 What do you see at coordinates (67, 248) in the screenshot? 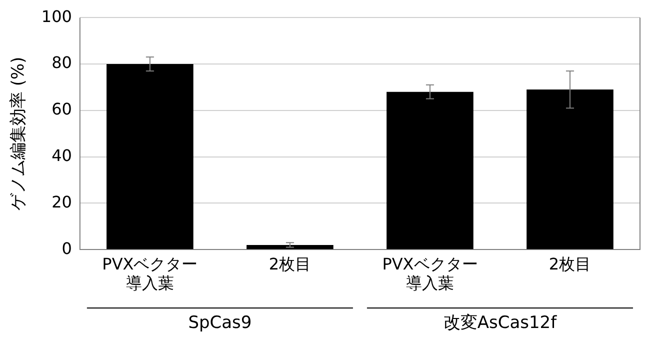
I see `y-tick-label: 0` at bounding box center [67, 248].